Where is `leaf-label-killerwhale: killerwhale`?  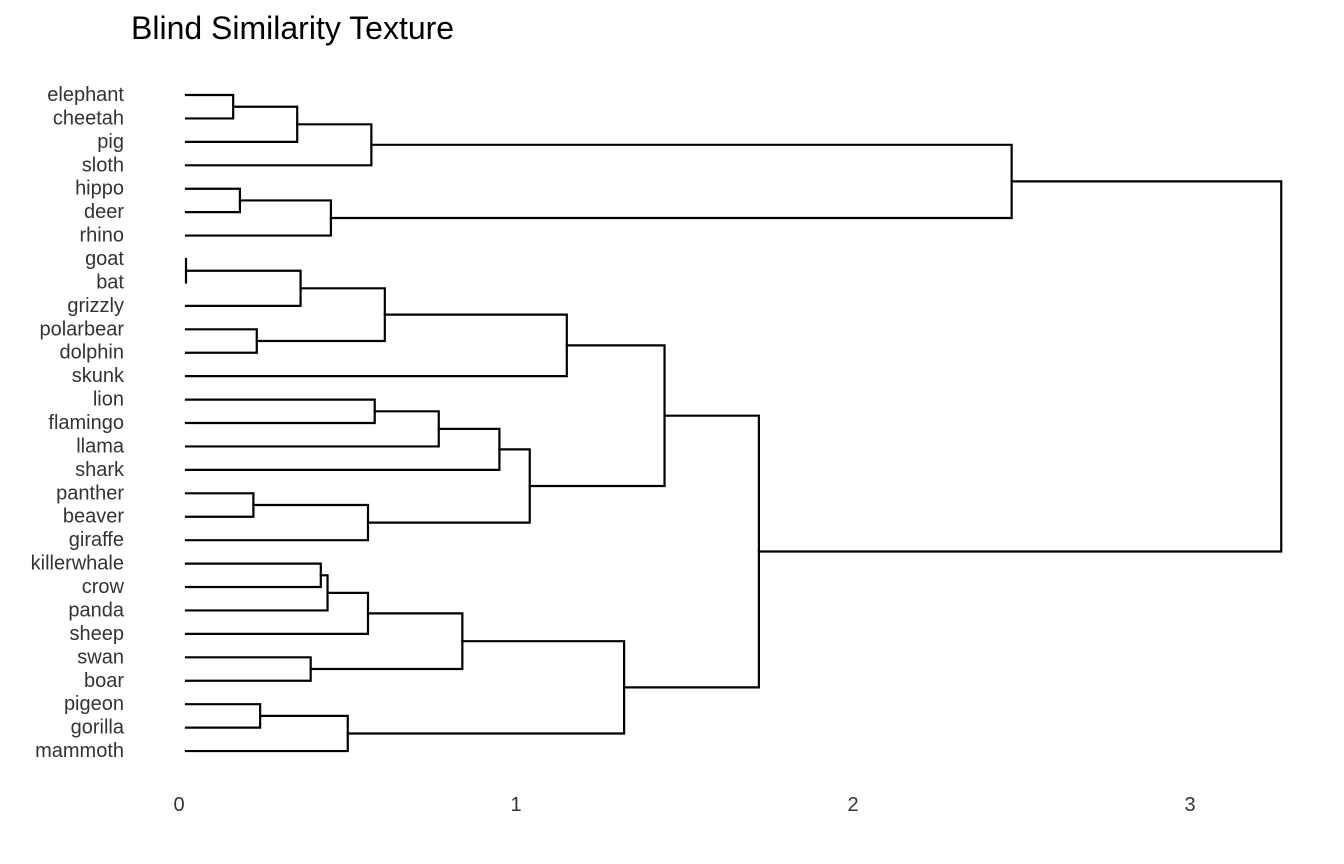
leaf-label-killerwhale: killerwhale is located at coordinates (77, 564).